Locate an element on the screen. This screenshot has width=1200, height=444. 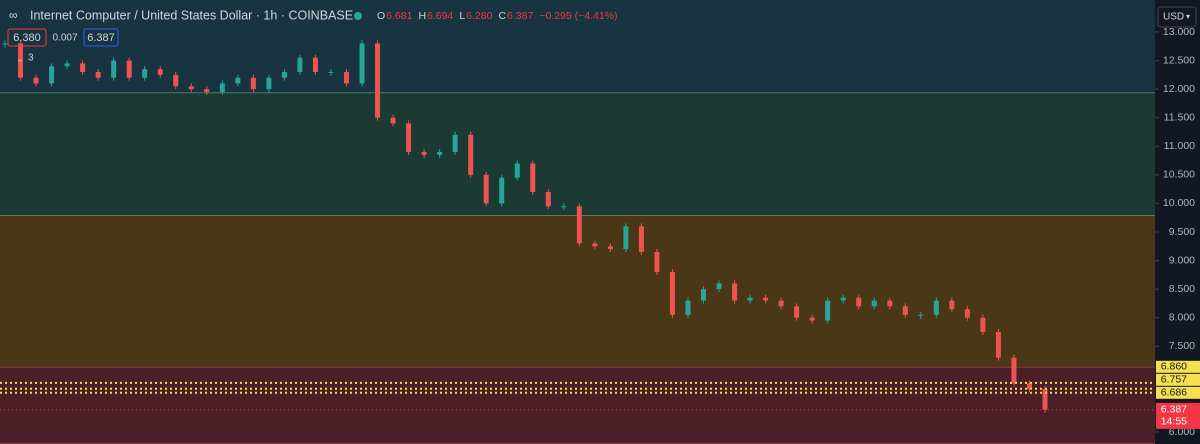
last-price-label: 6.387 is located at coordinates (1174, 410).